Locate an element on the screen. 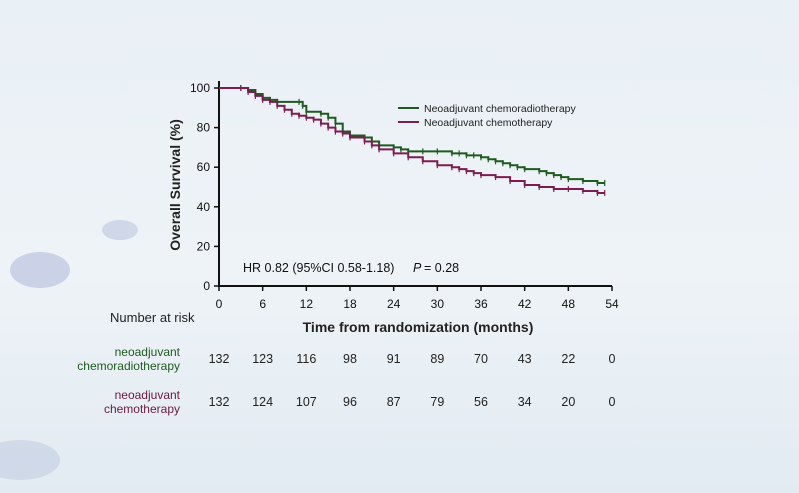 Image resolution: width=799 pixels, height=493 pixels. legend-label-chemoradiotherapy: Neoadjuvant chemoradiotherapy is located at coordinates (500, 109).